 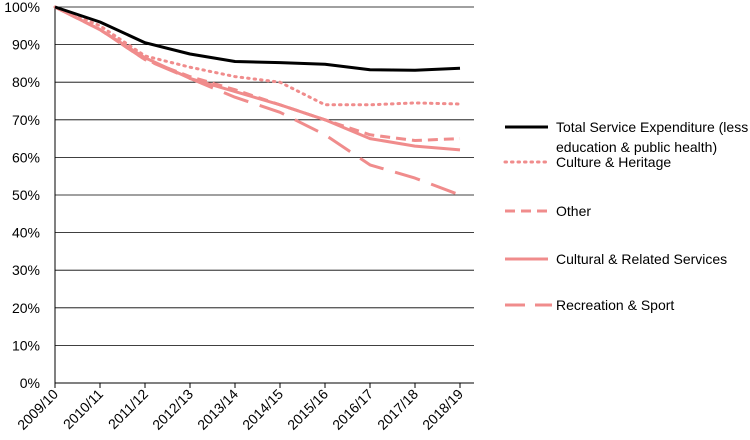 What do you see at coordinates (30, 383) in the screenshot?
I see `y-tick-label: 0%` at bounding box center [30, 383].